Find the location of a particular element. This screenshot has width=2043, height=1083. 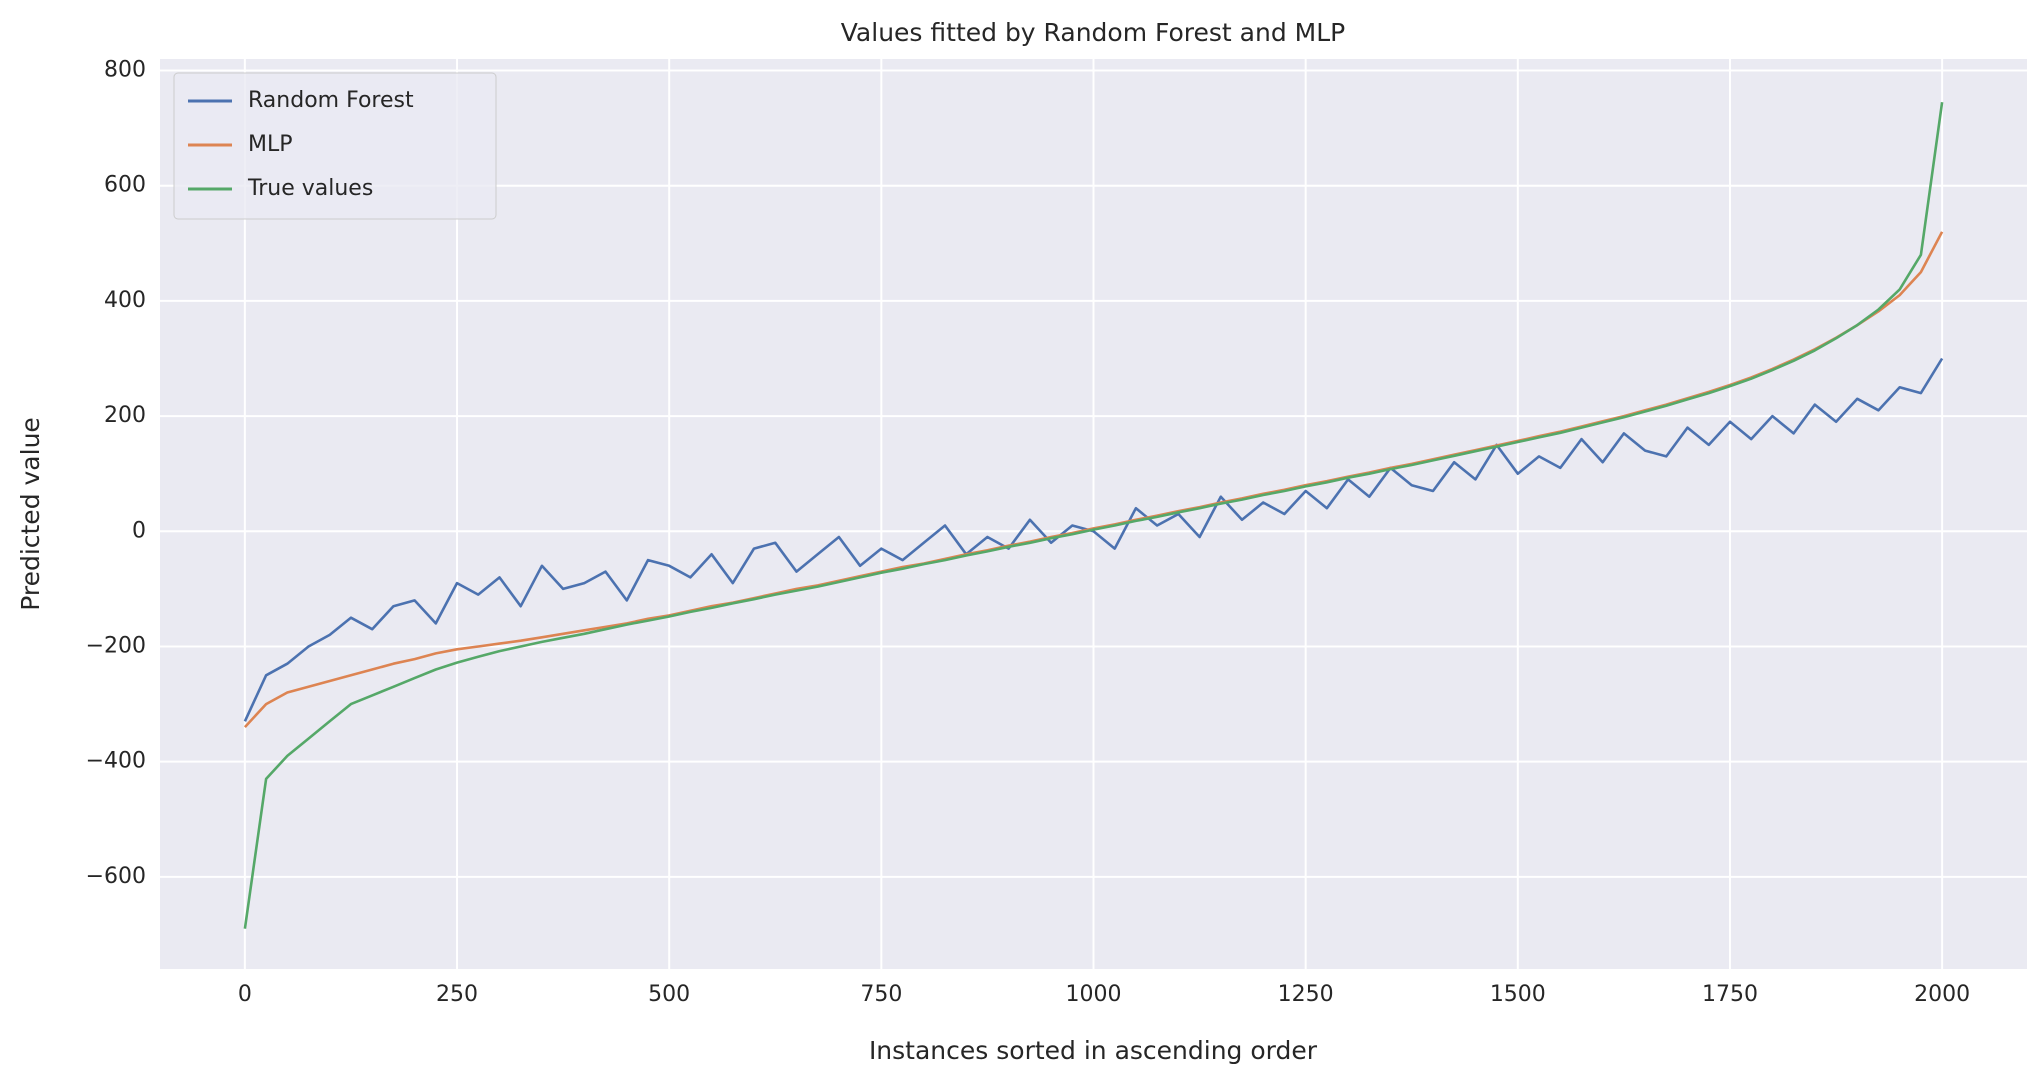

y-tick-label: 0 is located at coordinates (139, 530).